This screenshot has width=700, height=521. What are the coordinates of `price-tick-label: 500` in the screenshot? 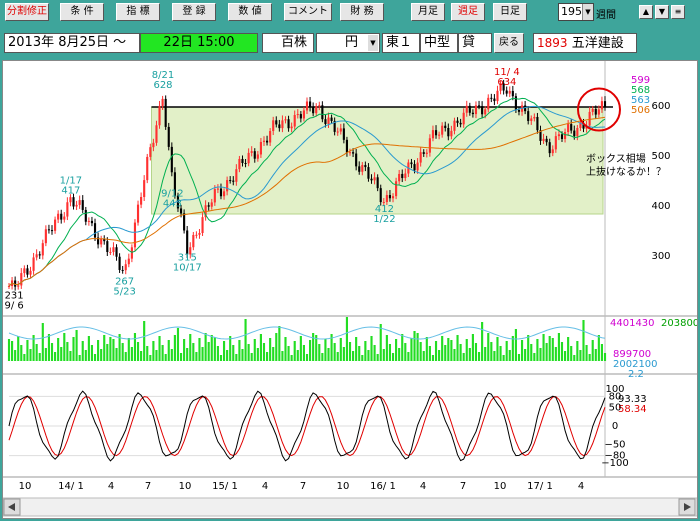 It's located at (660, 156).